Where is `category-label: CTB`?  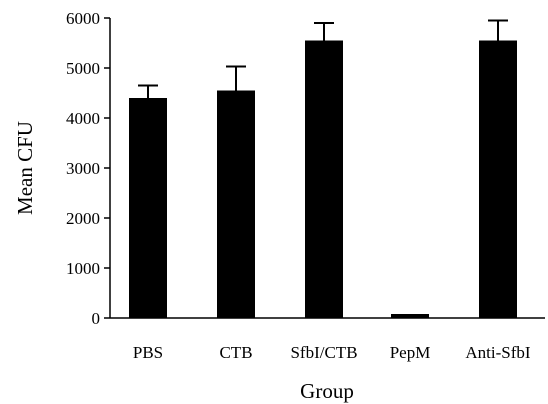
category-label: CTB is located at coordinates (235, 352).